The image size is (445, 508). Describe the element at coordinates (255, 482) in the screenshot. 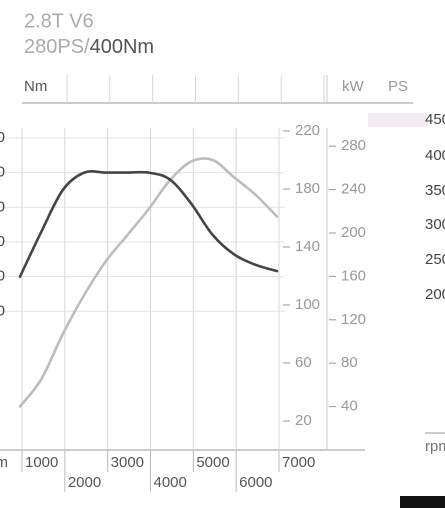

I see `x-tick-label: 6000` at that location.